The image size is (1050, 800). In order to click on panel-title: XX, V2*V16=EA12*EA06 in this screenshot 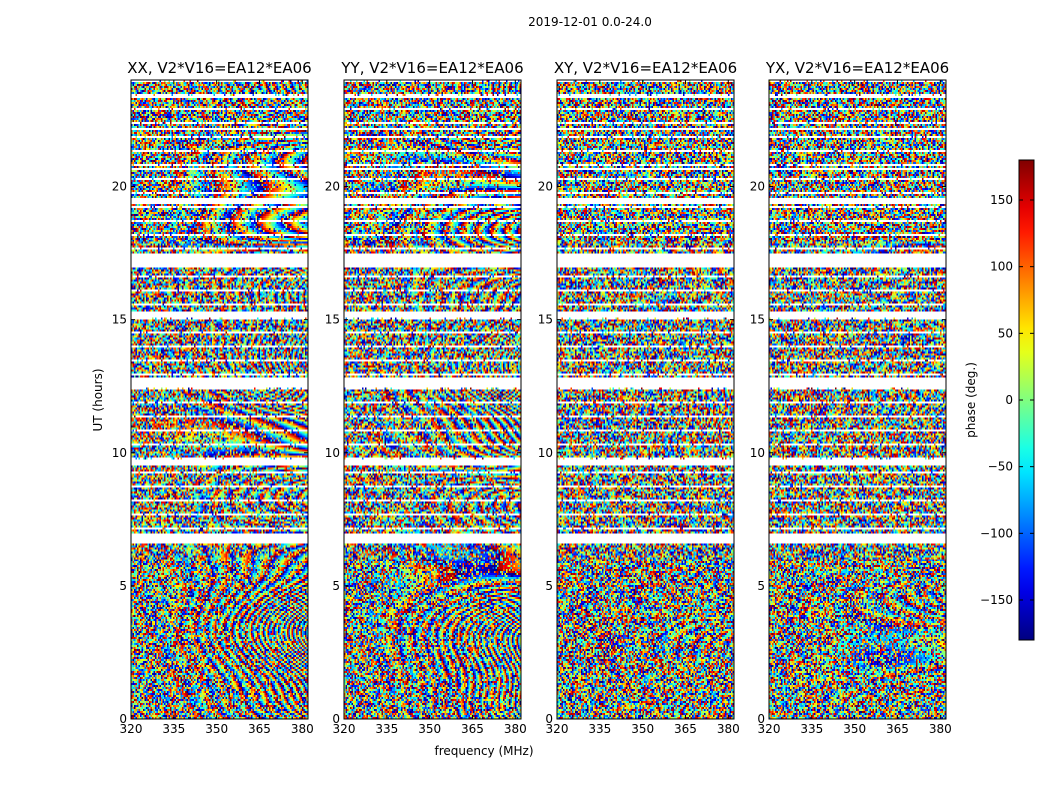, I will do `click(219, 68)`.